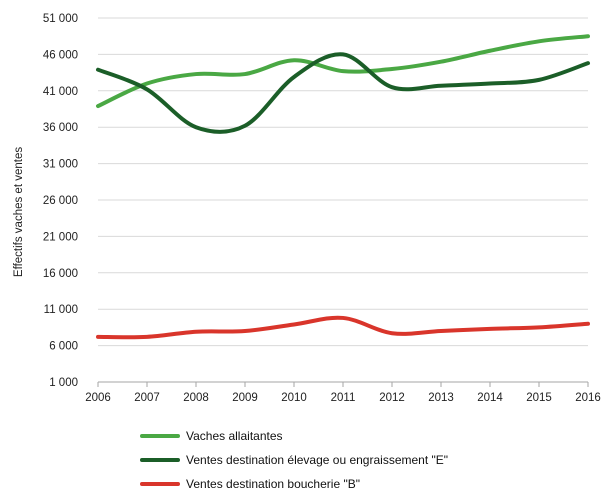  What do you see at coordinates (19, 212) in the screenshot?
I see `y-axis-label: Effectifs vaches et ventes` at bounding box center [19, 212].